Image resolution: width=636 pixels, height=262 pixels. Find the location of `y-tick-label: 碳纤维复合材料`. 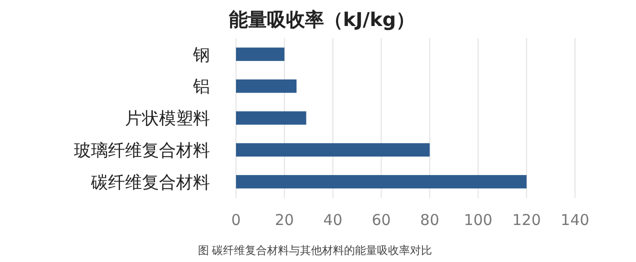

y-tick-label: 碳纤维复合材料 is located at coordinates (150, 182).